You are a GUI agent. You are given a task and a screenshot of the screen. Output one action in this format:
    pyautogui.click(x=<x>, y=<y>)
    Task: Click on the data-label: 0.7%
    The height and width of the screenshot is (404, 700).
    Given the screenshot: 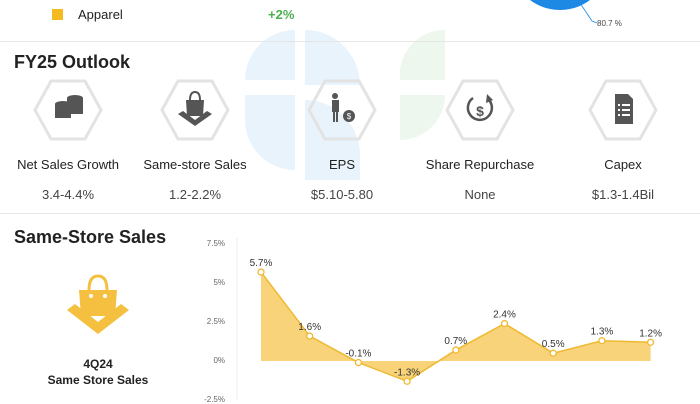 What is the action you would take?
    pyautogui.click(x=455, y=341)
    